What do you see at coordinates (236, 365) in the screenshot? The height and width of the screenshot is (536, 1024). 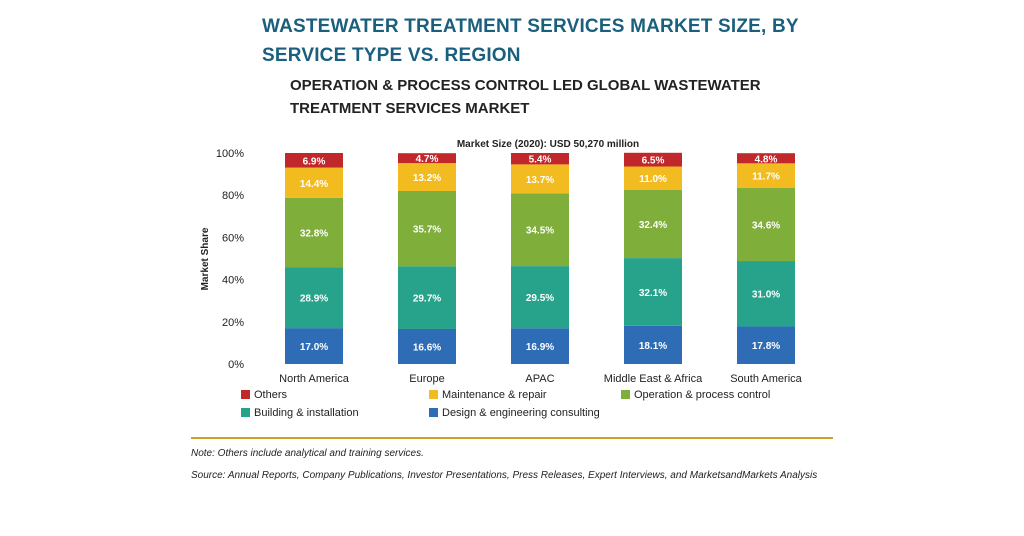 I see `y-tick-label: 0%` at bounding box center [236, 365].